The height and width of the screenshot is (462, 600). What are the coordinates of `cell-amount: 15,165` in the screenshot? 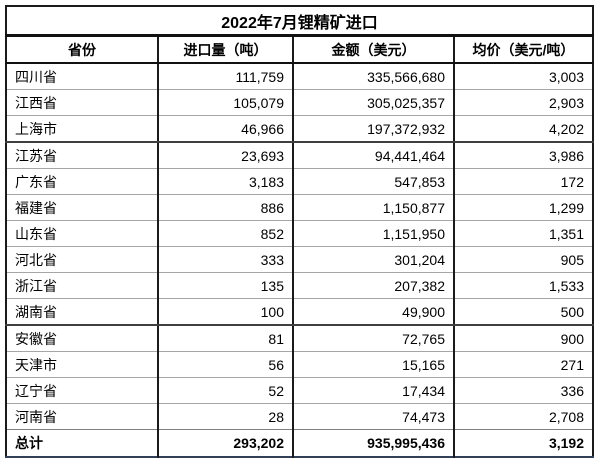 It's located at (373, 364).